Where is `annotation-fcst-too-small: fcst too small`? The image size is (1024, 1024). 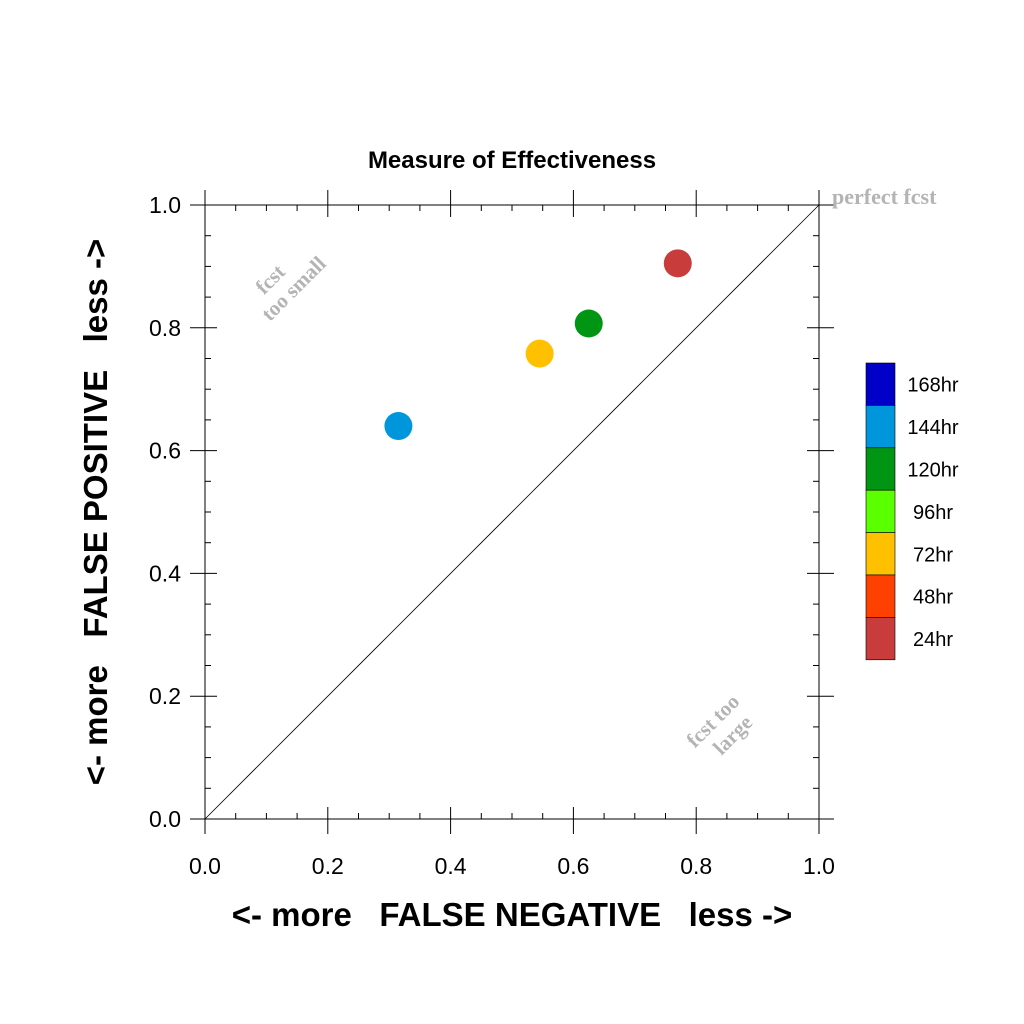
annotation-fcst-too-small: fcst too small is located at coordinates (291, 288).